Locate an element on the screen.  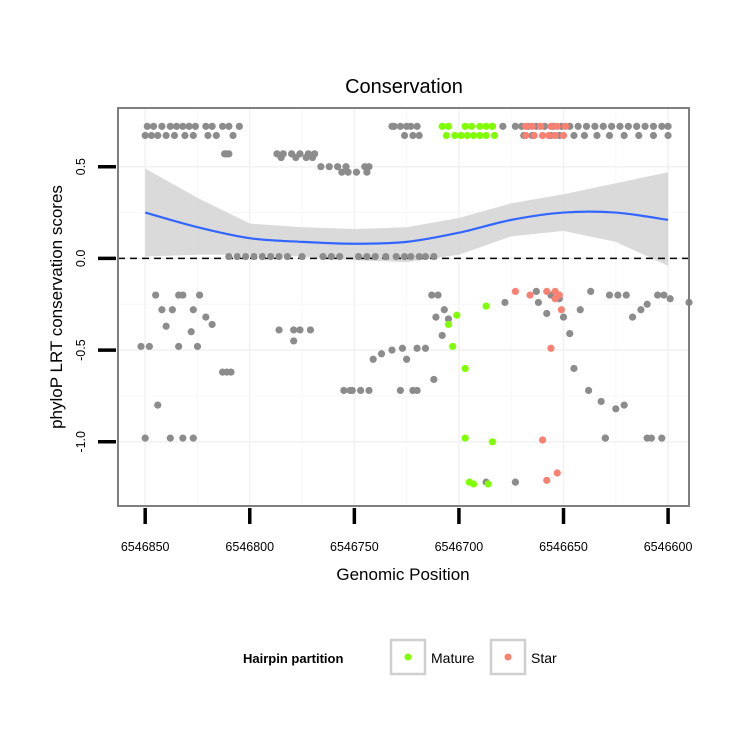
y-tick-label: 0.0 is located at coordinates (81, 258).